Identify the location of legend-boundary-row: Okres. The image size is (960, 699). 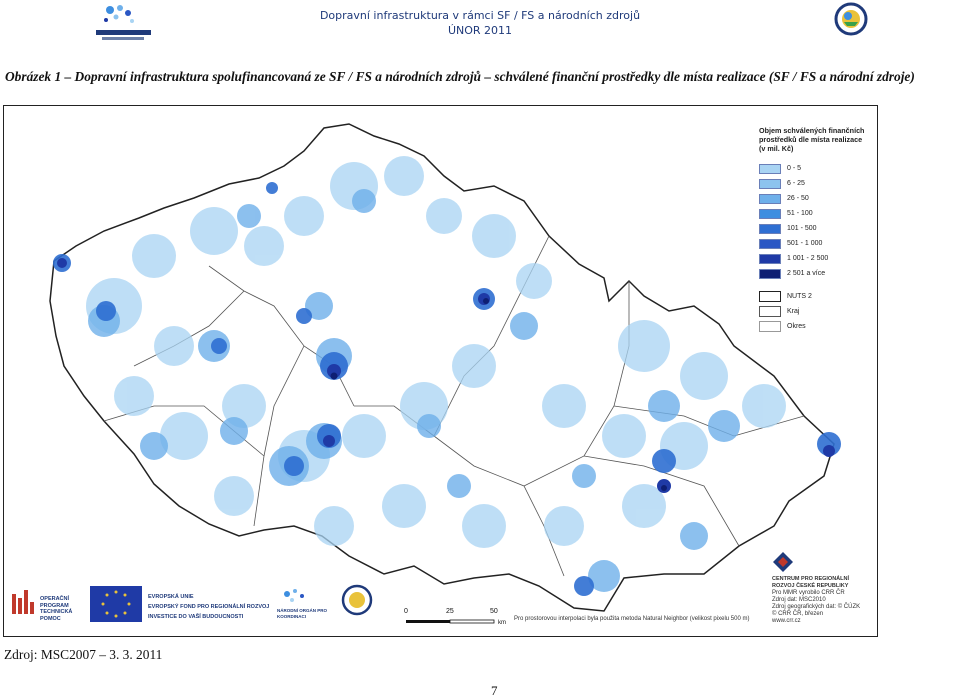
(814, 326).